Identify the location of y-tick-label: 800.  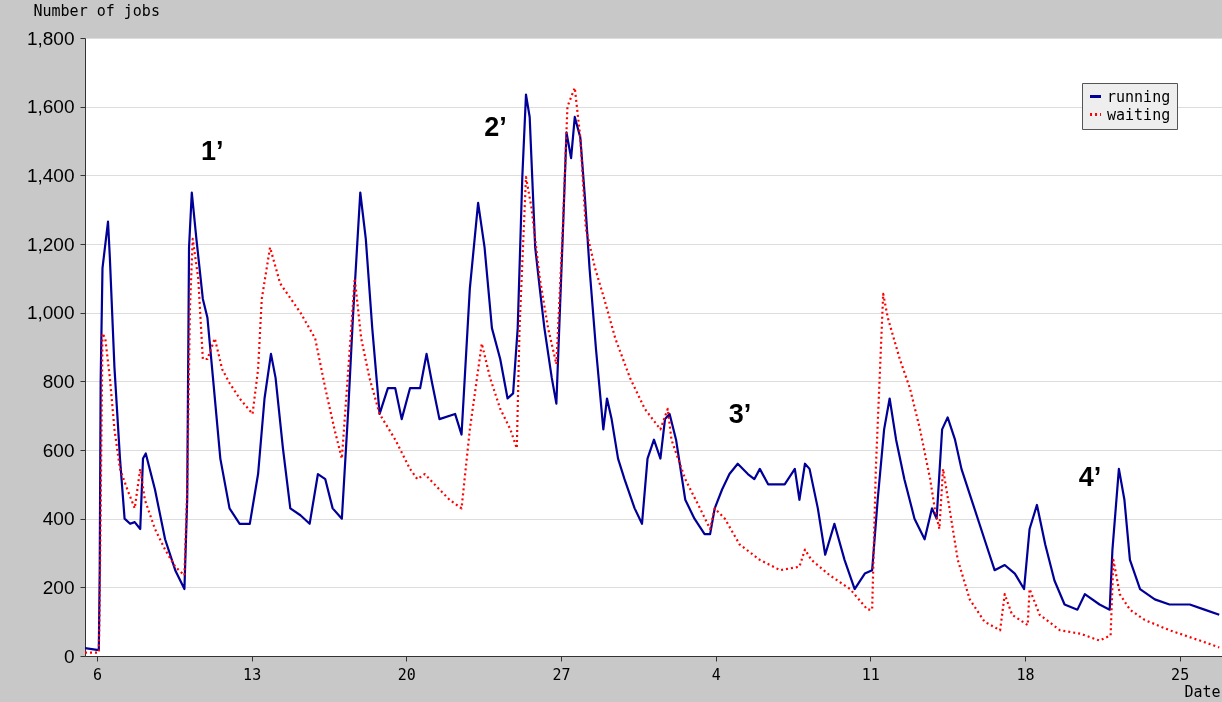
(58, 381).